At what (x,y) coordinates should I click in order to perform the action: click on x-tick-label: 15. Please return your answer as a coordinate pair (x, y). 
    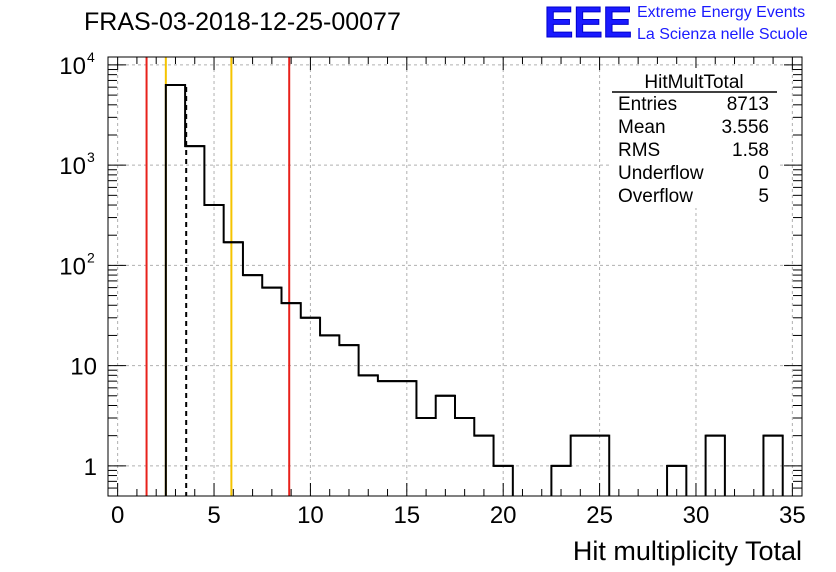
    Looking at the image, I should click on (406, 515).